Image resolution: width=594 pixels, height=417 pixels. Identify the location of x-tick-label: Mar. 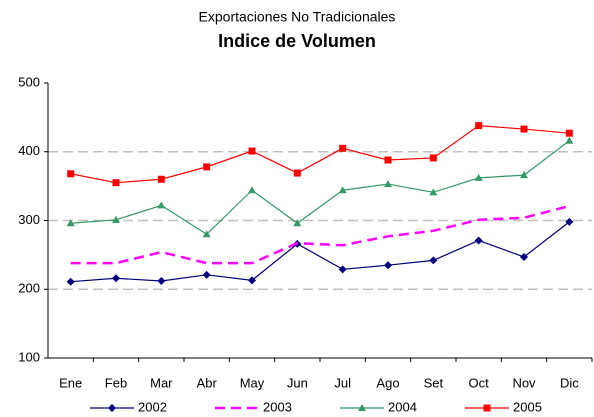
(161, 382).